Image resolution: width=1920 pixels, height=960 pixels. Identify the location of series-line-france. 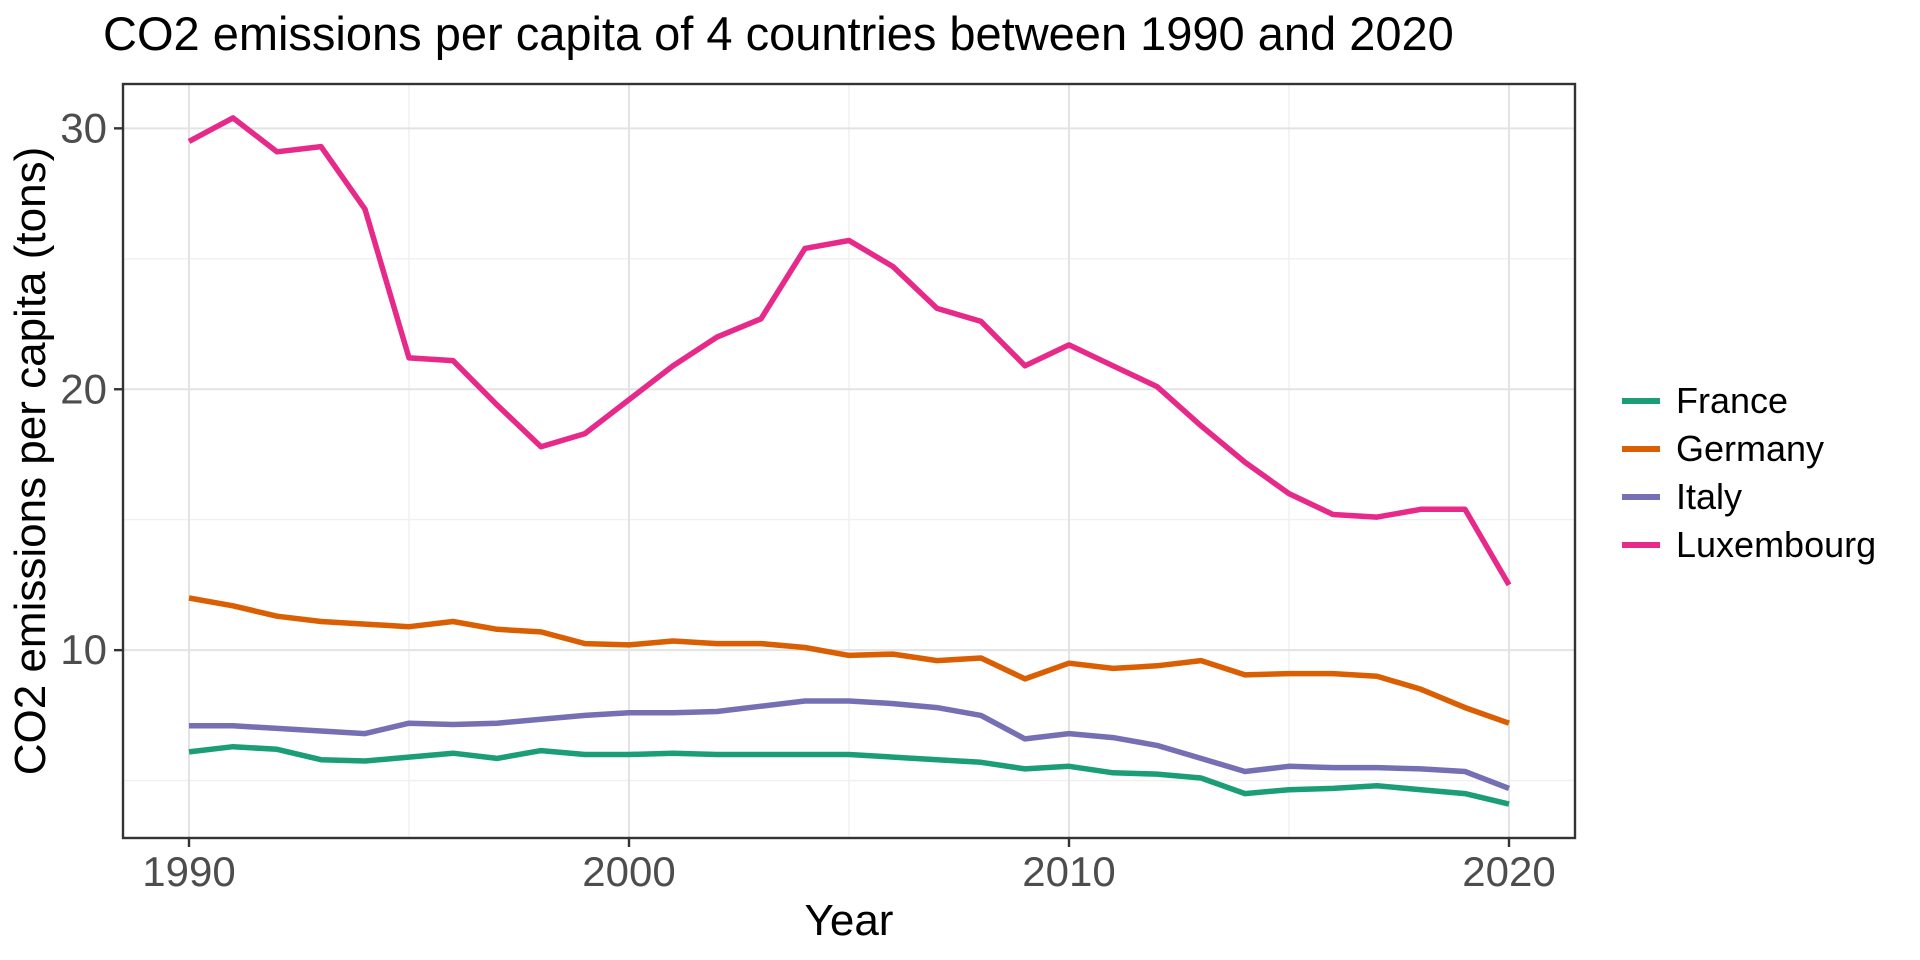
(849, 775).